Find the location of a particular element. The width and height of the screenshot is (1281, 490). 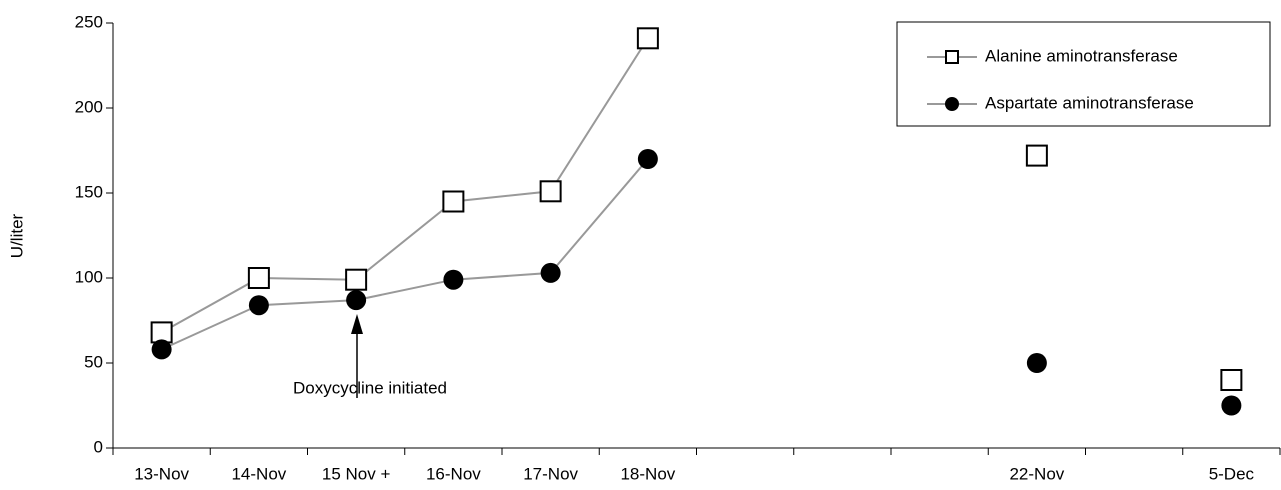

y-tick-label: 150 is located at coordinates (89, 191).